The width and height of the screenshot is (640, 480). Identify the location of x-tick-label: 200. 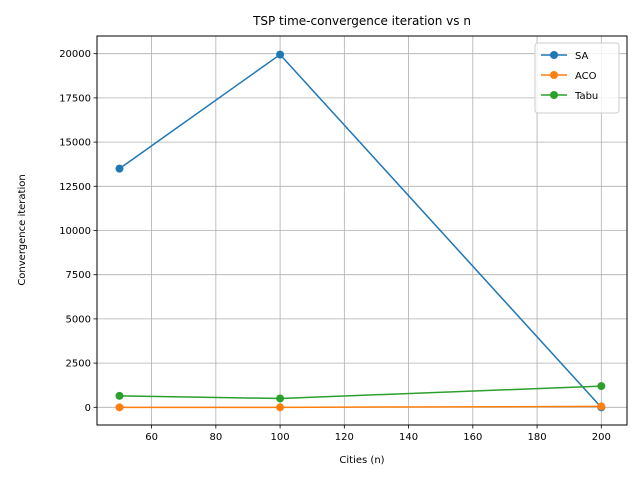
(601, 437).